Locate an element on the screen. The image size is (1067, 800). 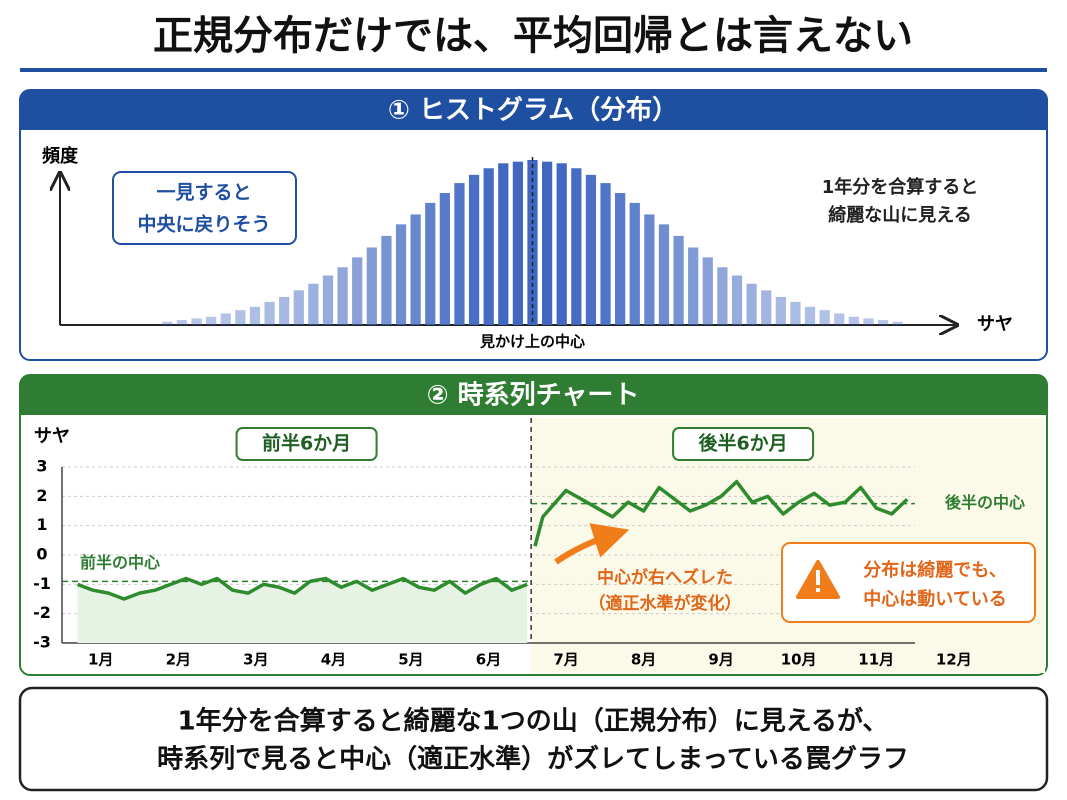
x-tick-label: 2月 is located at coordinates (178, 660).